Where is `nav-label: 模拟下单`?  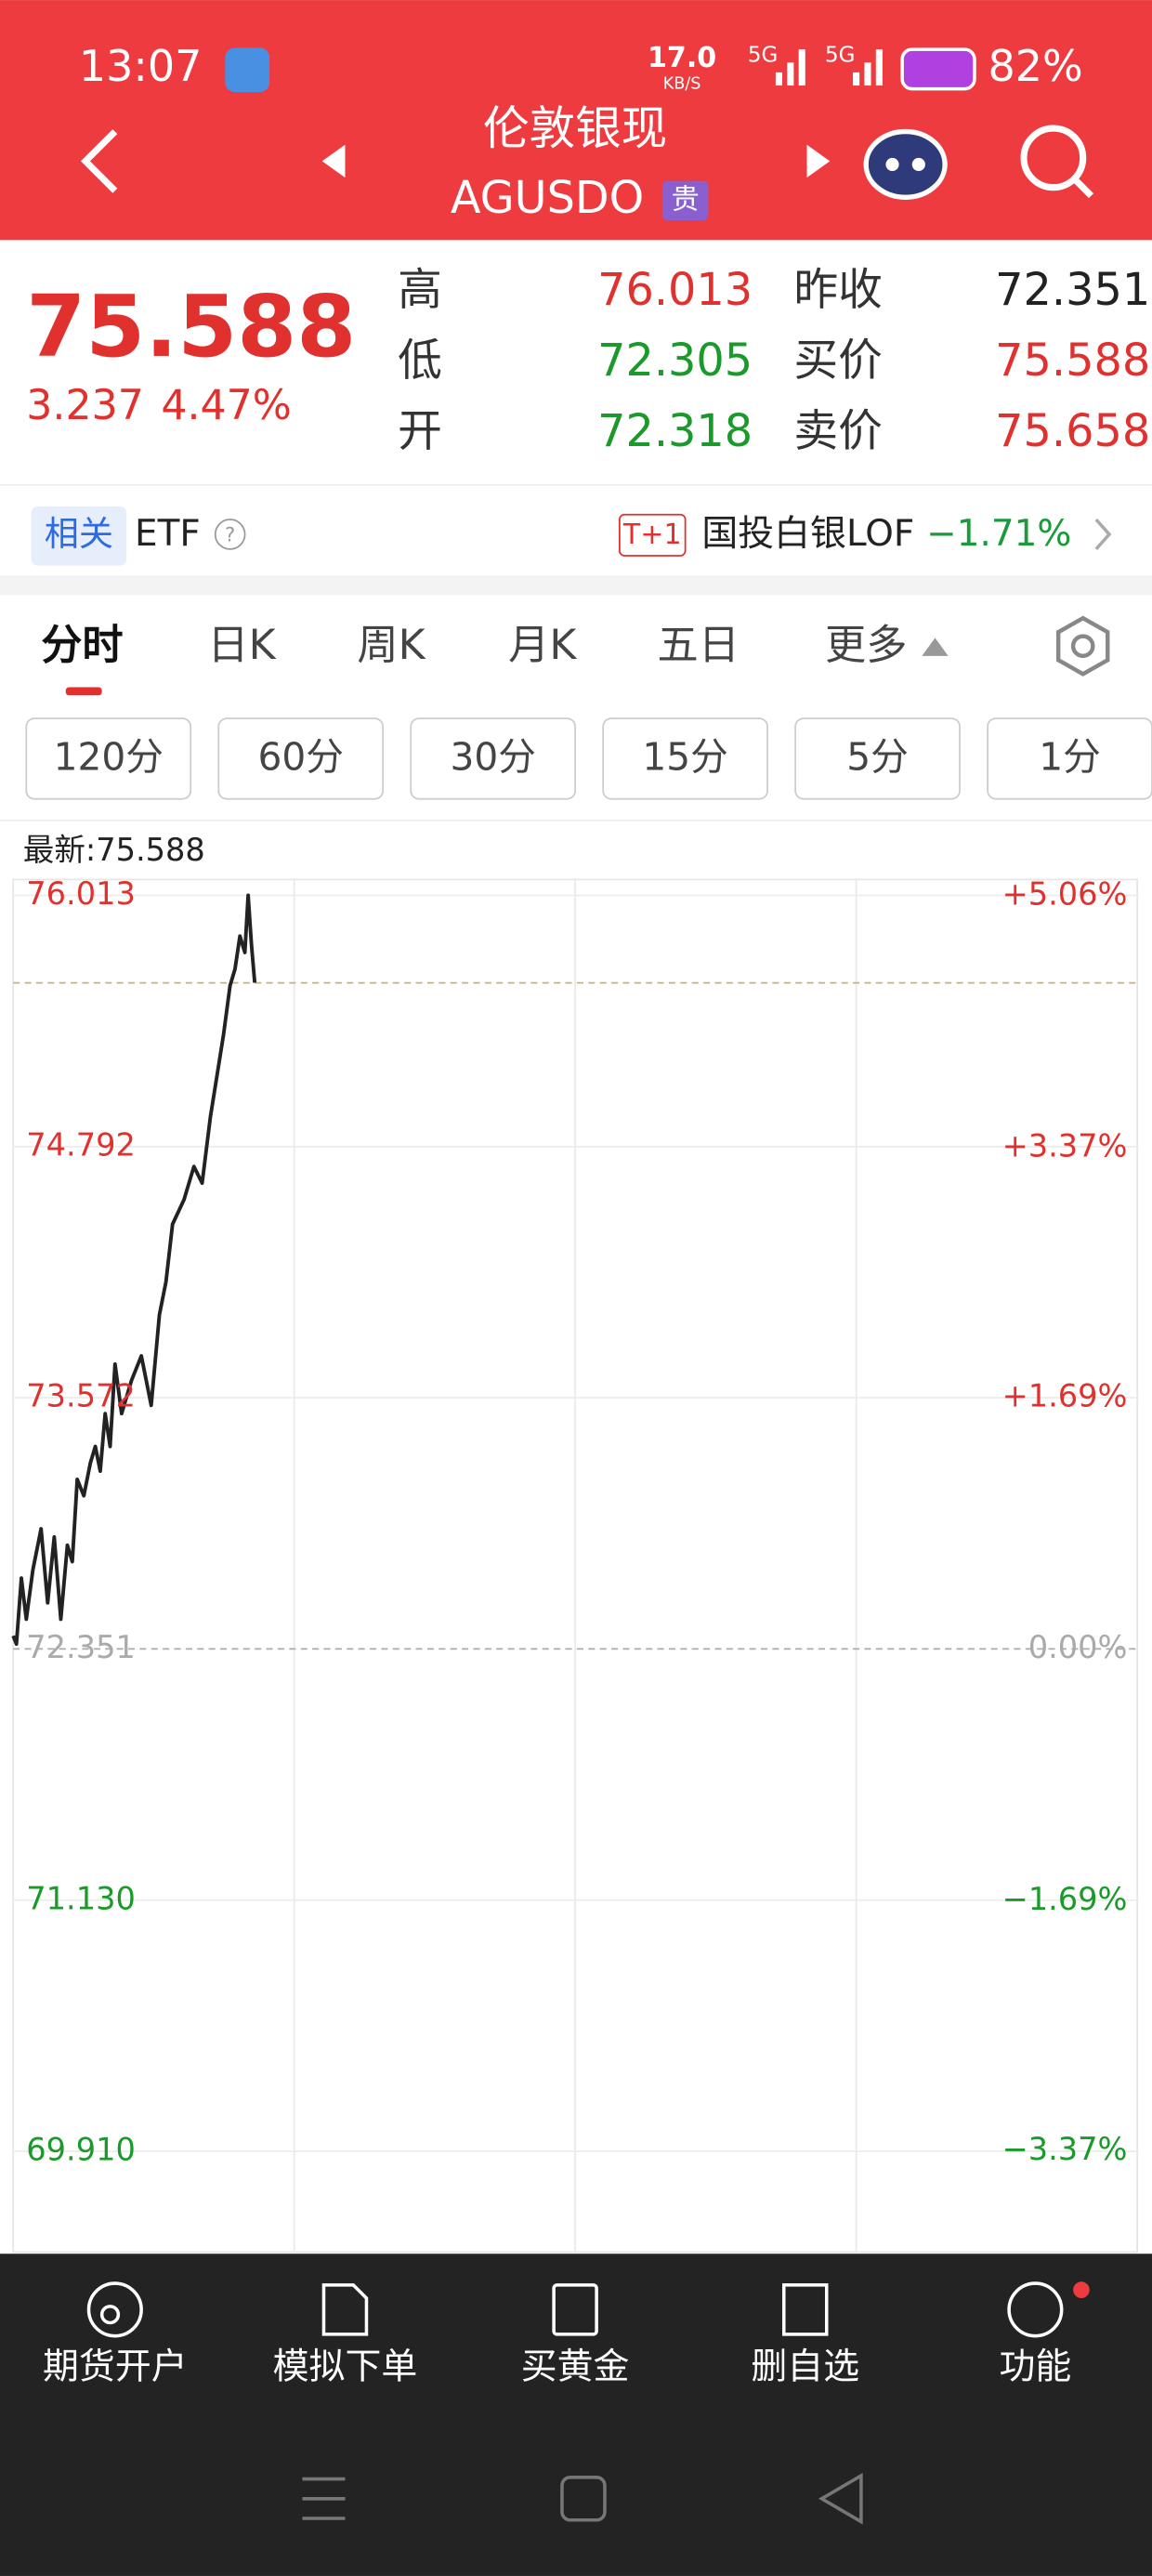
nav-label: 模拟下单 is located at coordinates (345, 2367).